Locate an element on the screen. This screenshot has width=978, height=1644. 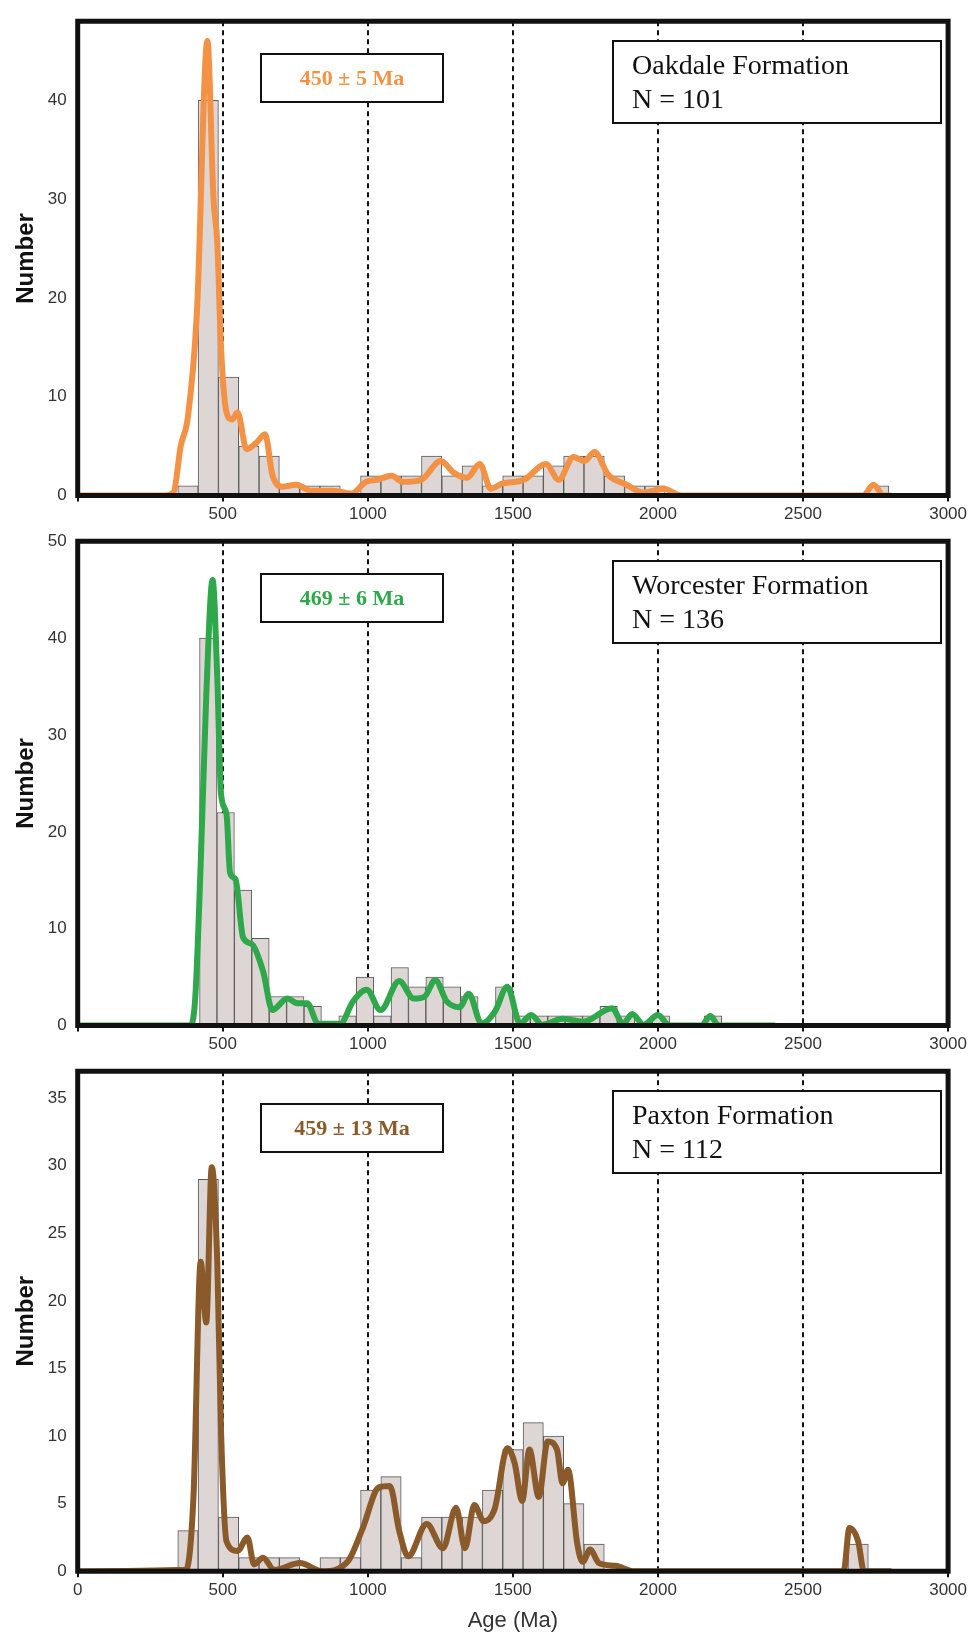
text-box: 459 ± 13 Ma is located at coordinates (352, 1128).